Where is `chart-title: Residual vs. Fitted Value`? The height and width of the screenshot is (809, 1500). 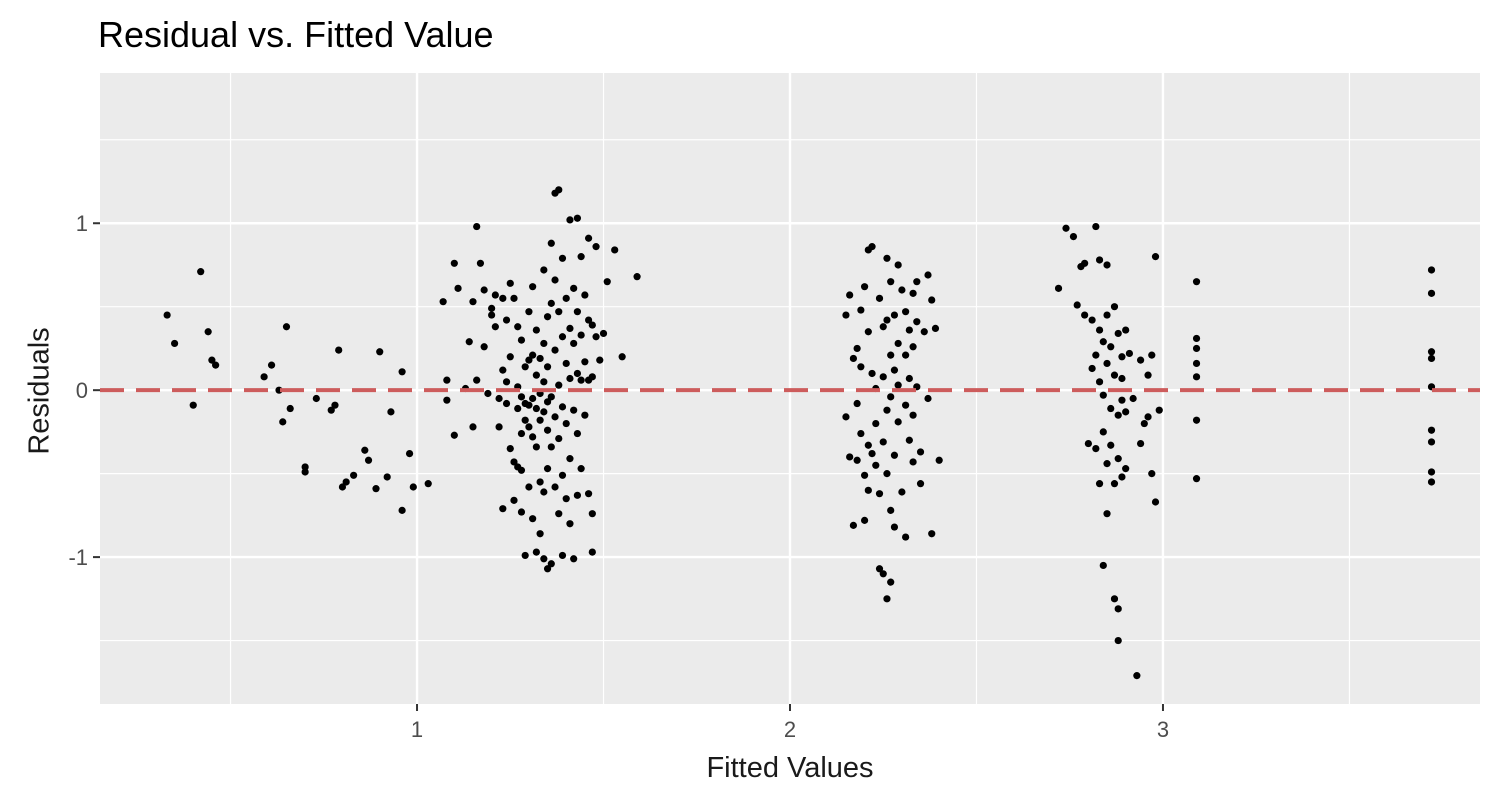 chart-title: Residual vs. Fitted Value is located at coordinates (296, 34).